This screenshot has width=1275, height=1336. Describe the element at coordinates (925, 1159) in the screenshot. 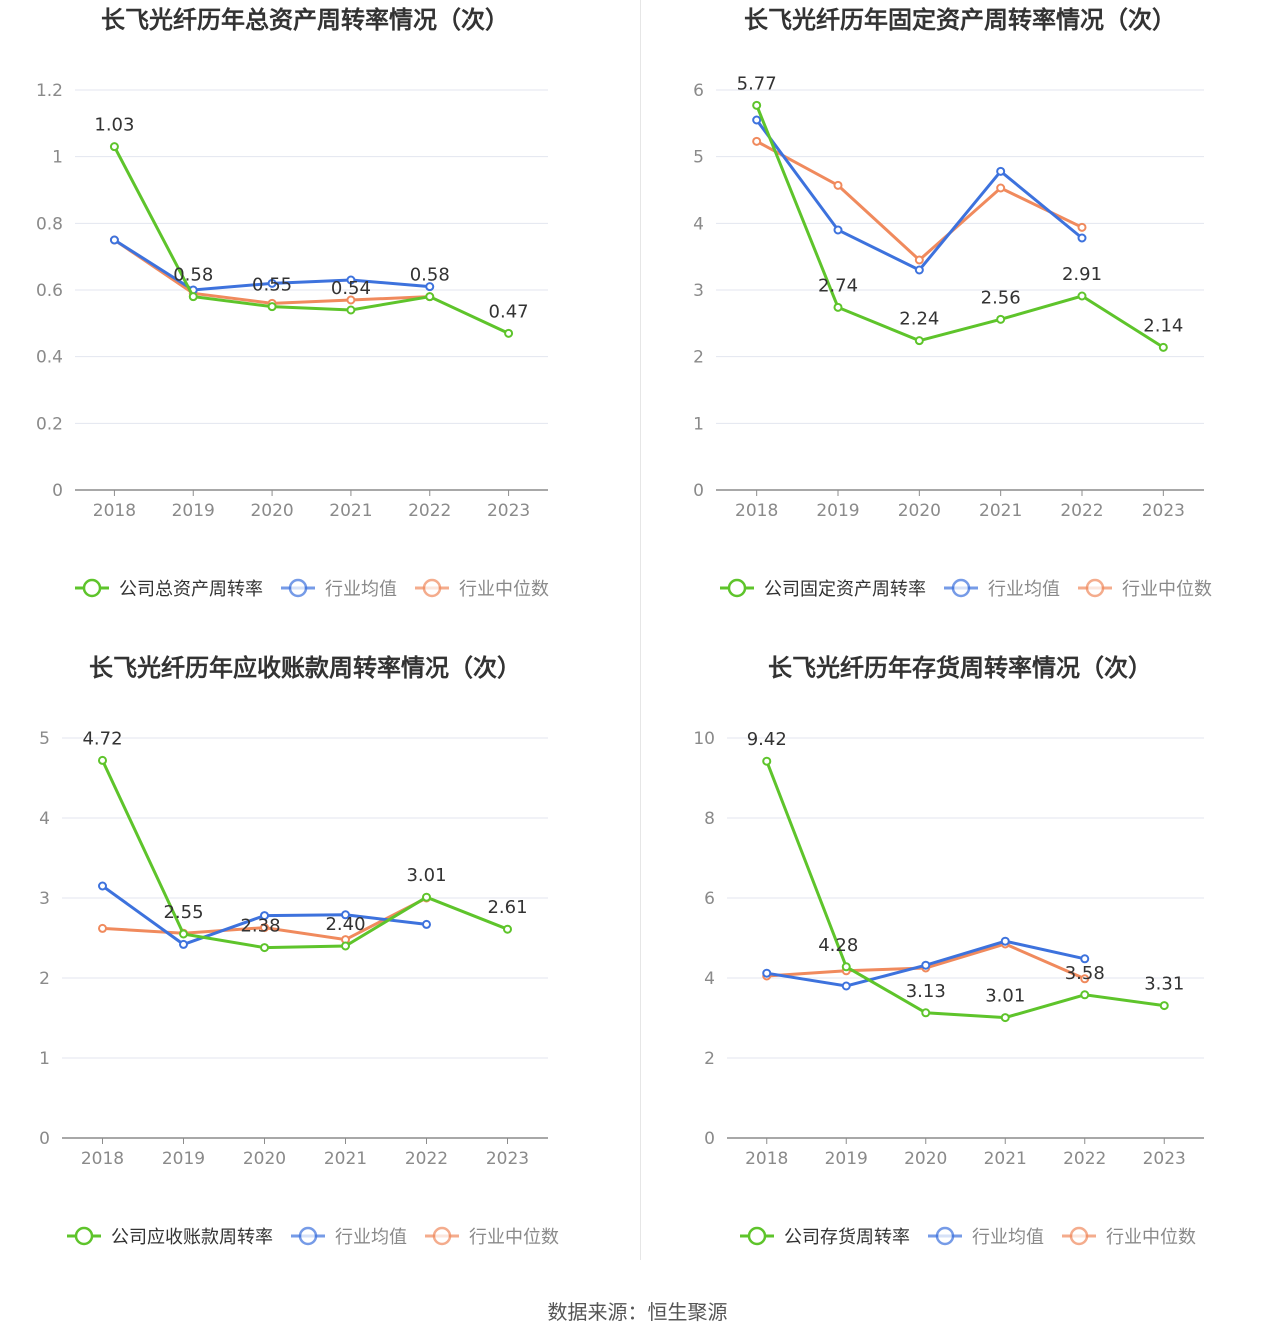

I see `x-tick-label: 2020` at that location.